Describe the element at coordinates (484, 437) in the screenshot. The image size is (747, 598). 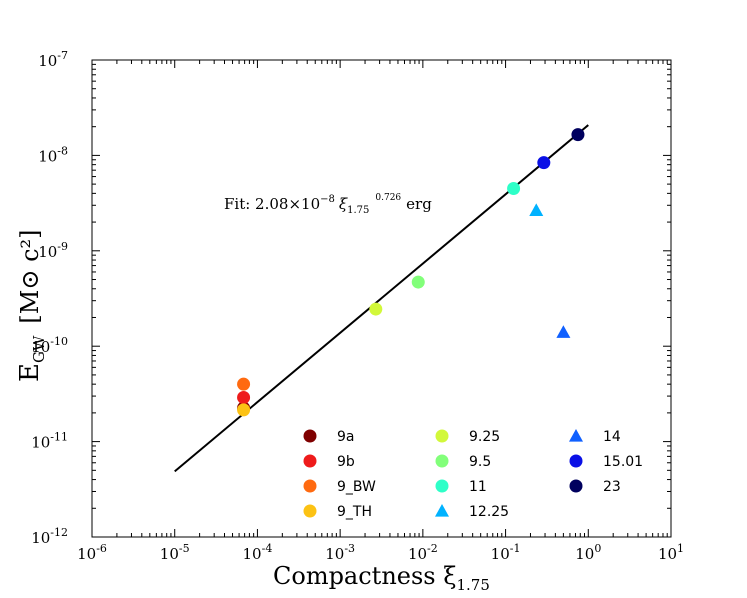
I see `legend-label-9-25: 9.25` at that location.